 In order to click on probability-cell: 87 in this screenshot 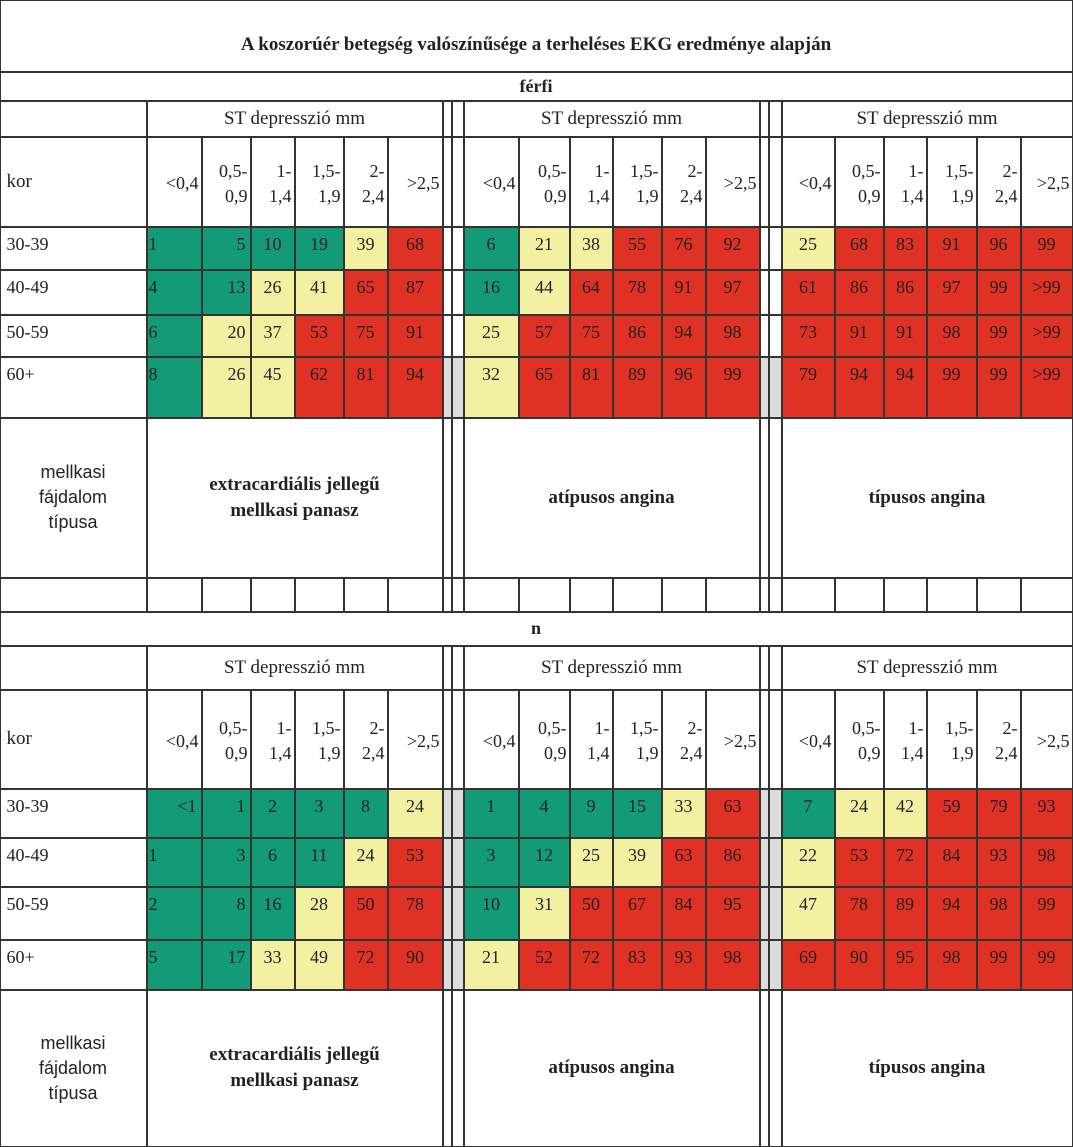, I will do `click(415, 292)`.